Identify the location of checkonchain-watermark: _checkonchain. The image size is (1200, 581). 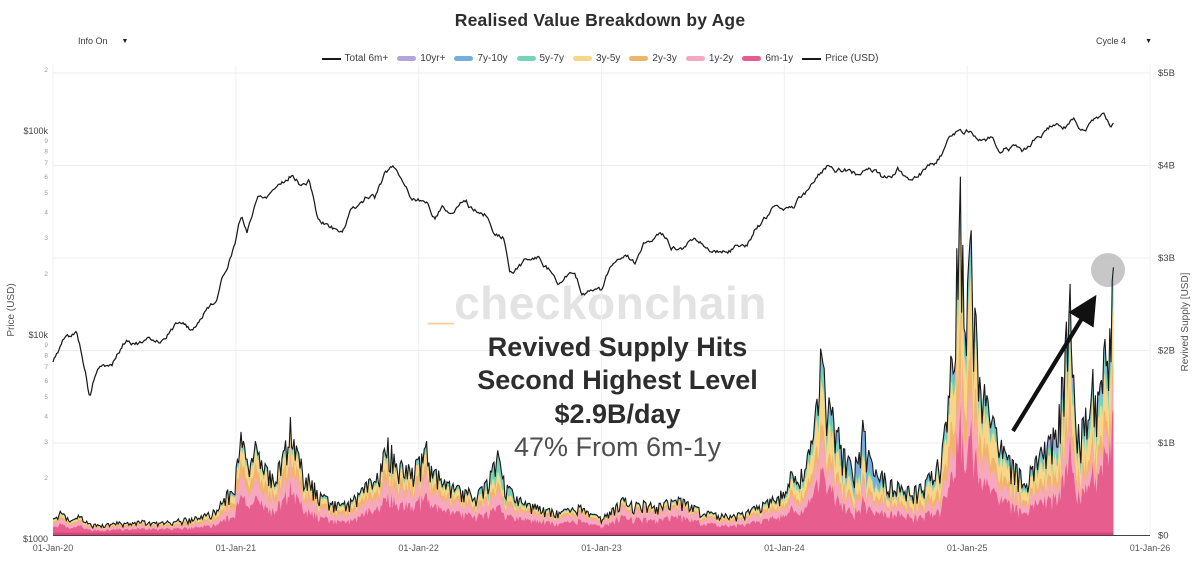
(597, 303).